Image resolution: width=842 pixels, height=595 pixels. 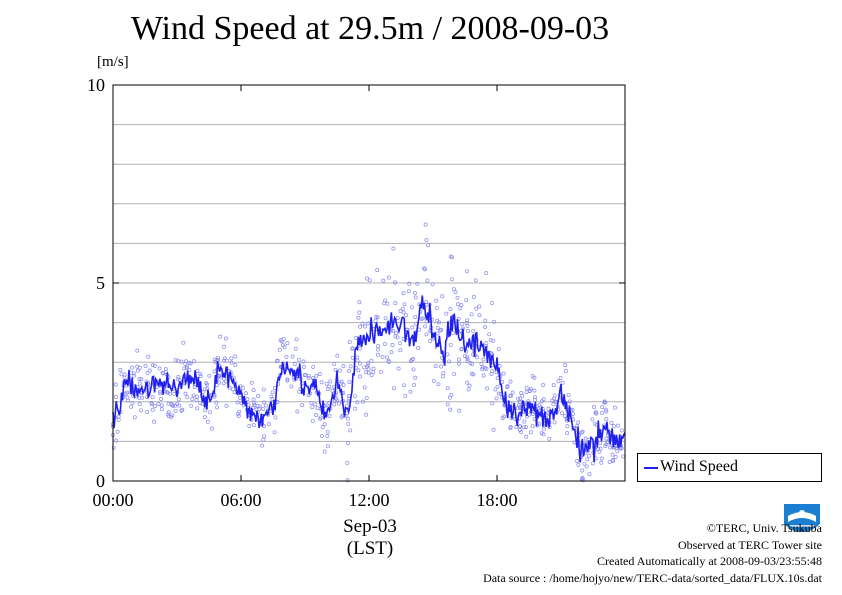 What do you see at coordinates (100, 283) in the screenshot?
I see `y-tick-label: 5` at bounding box center [100, 283].